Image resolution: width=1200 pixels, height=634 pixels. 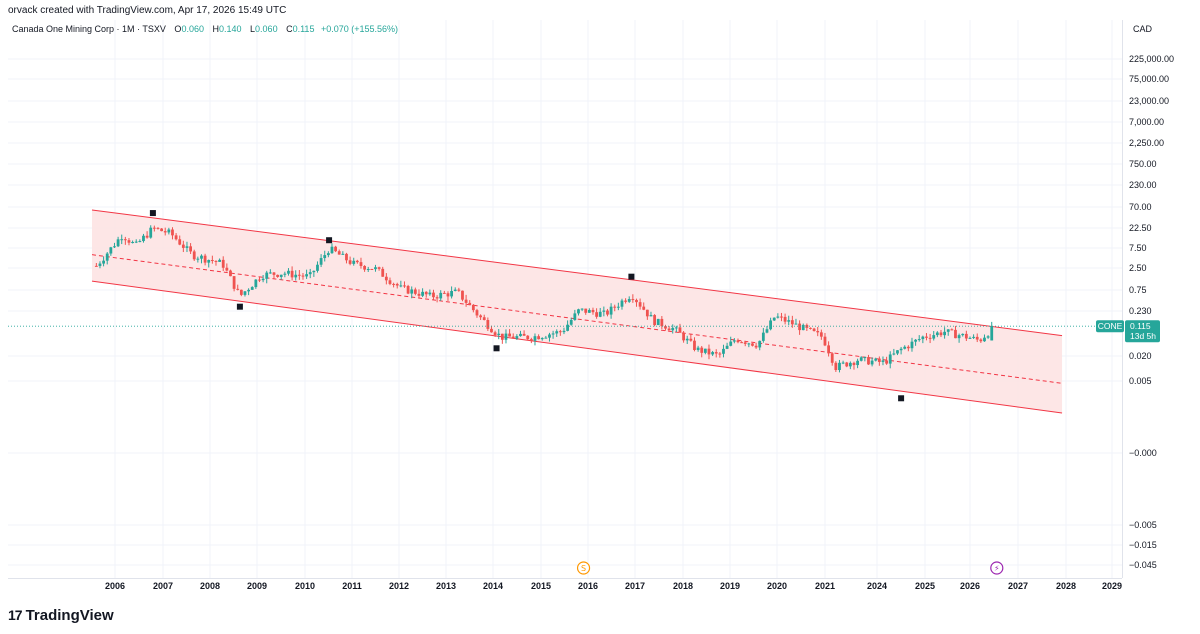 What do you see at coordinates (115, 586) in the screenshot?
I see `x-tick-label: 2006` at bounding box center [115, 586].